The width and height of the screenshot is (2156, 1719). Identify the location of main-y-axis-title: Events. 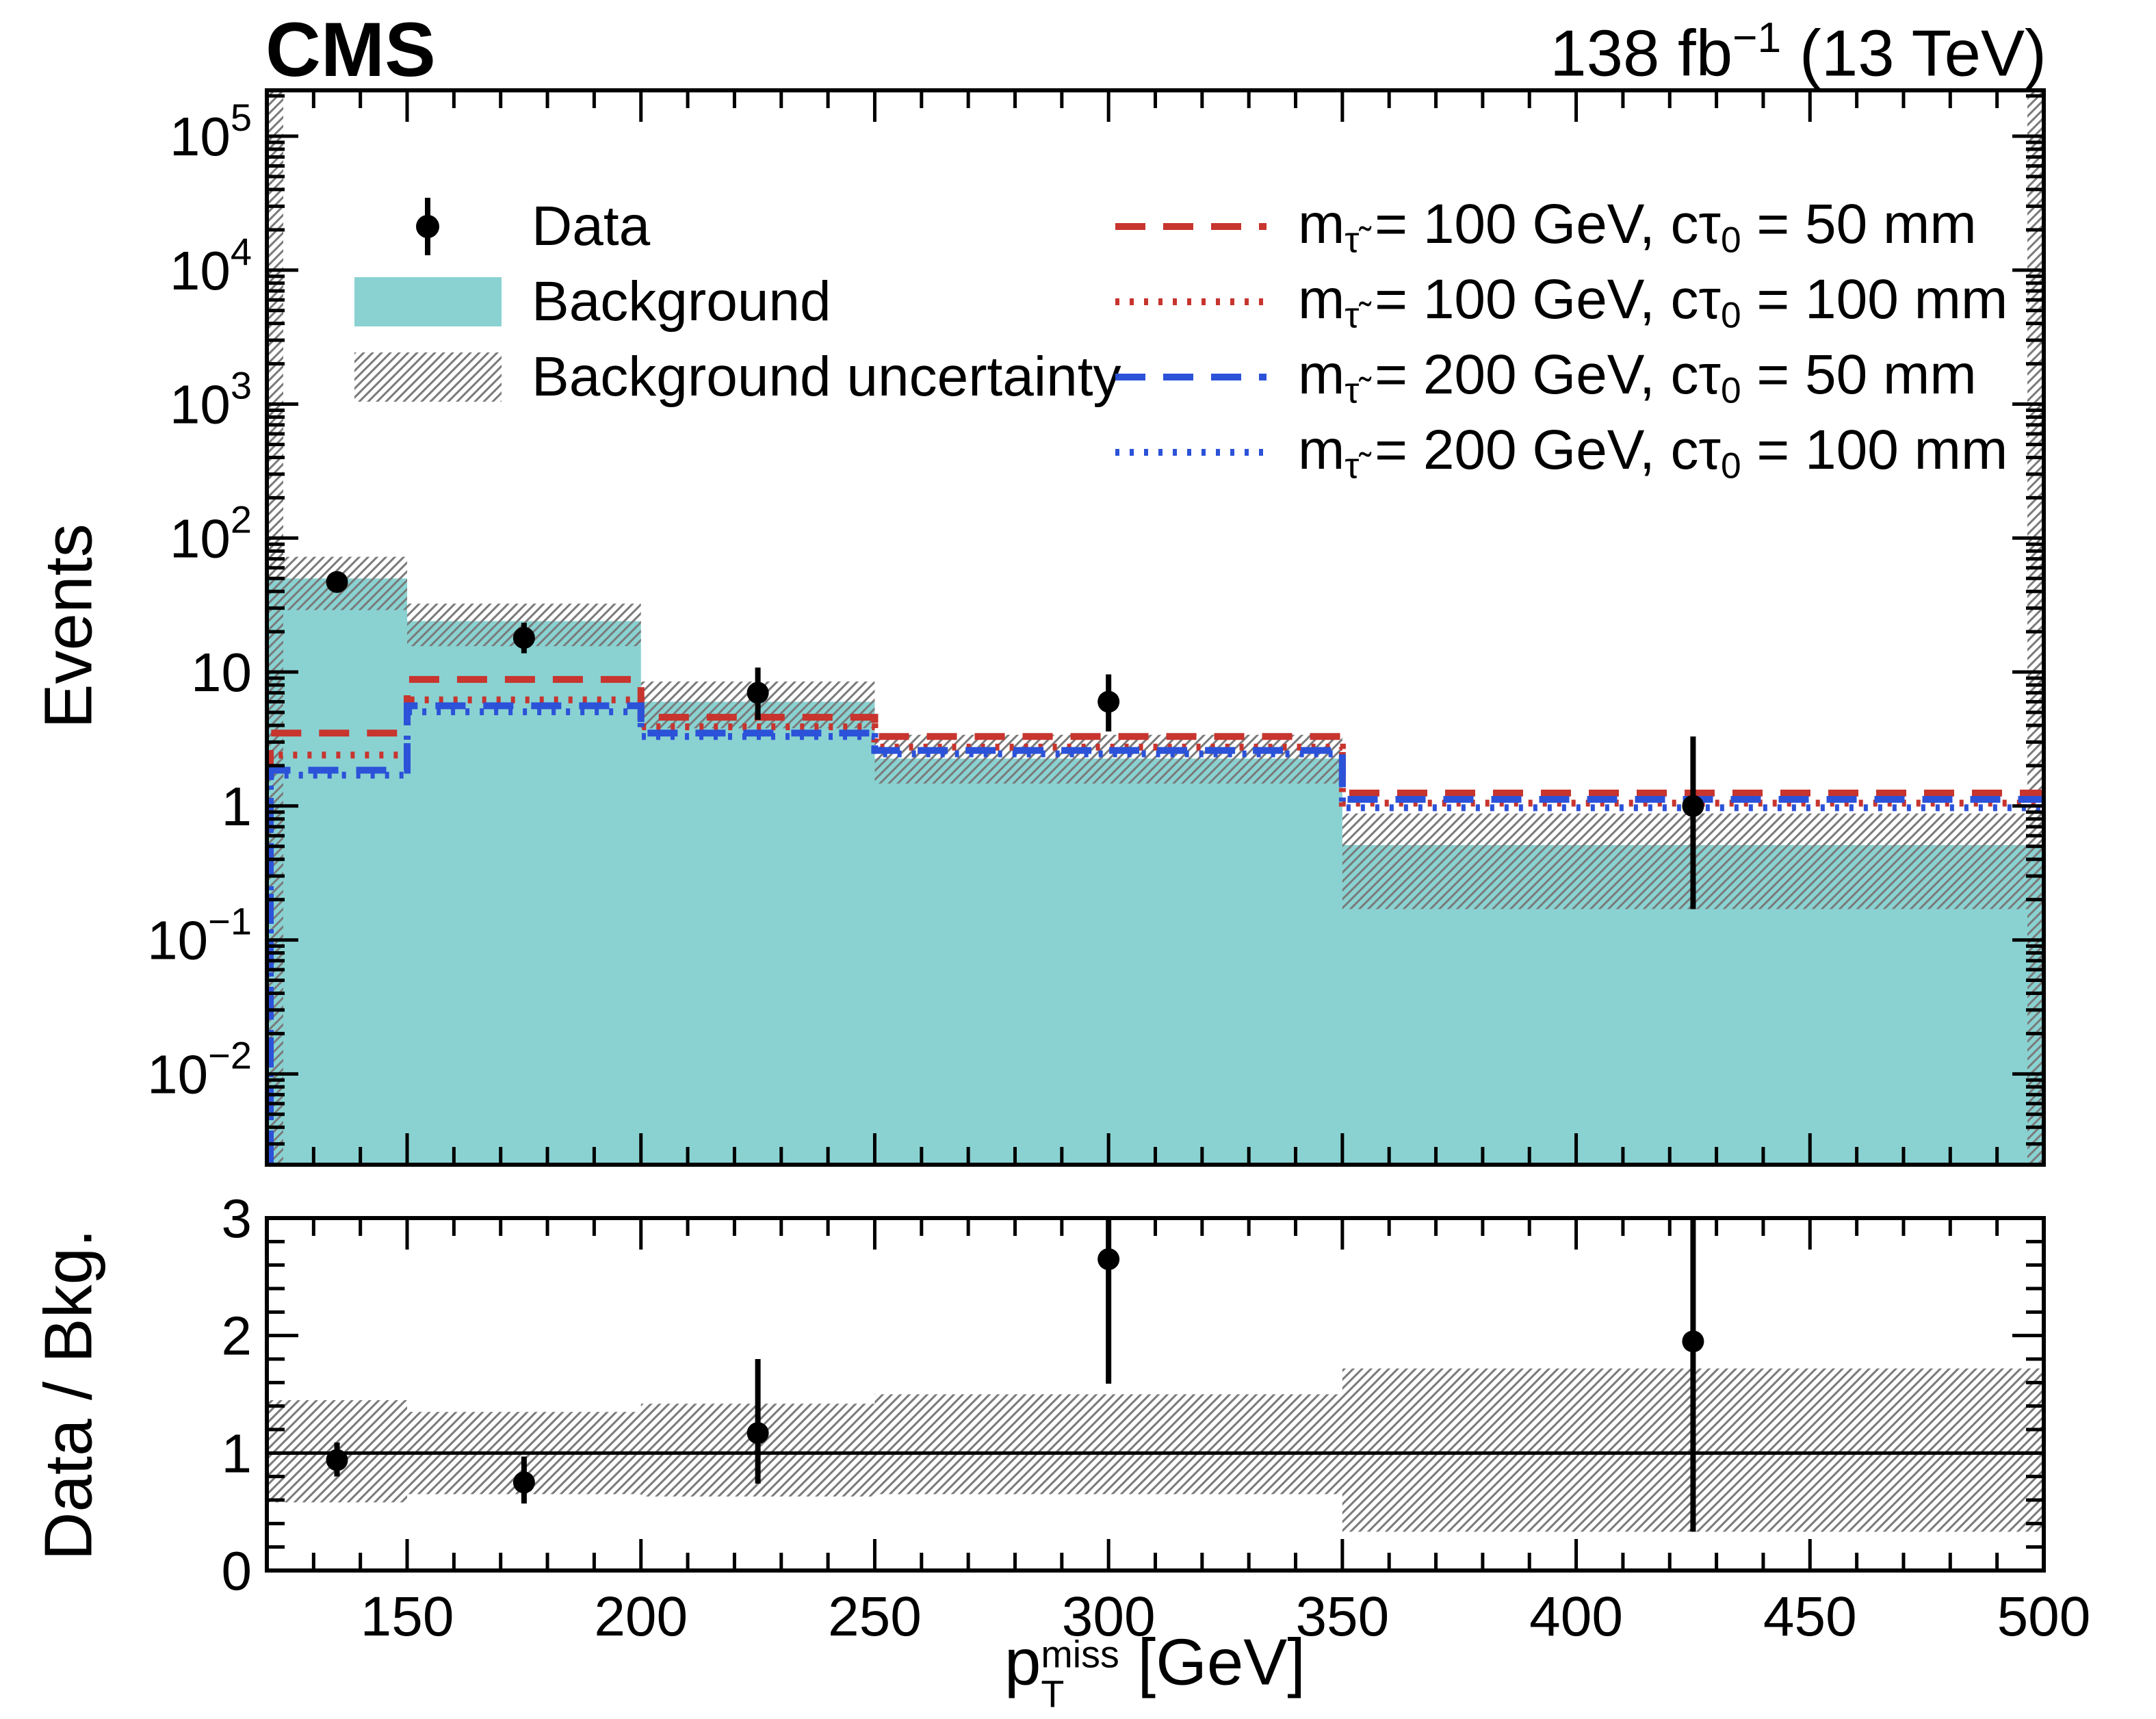
(68, 626).